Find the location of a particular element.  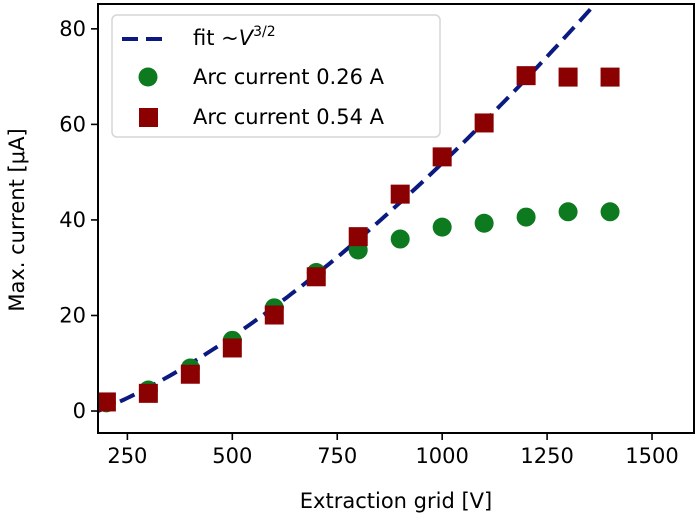

legend-label-054: Arc current 0.54 A is located at coordinates (289, 117).